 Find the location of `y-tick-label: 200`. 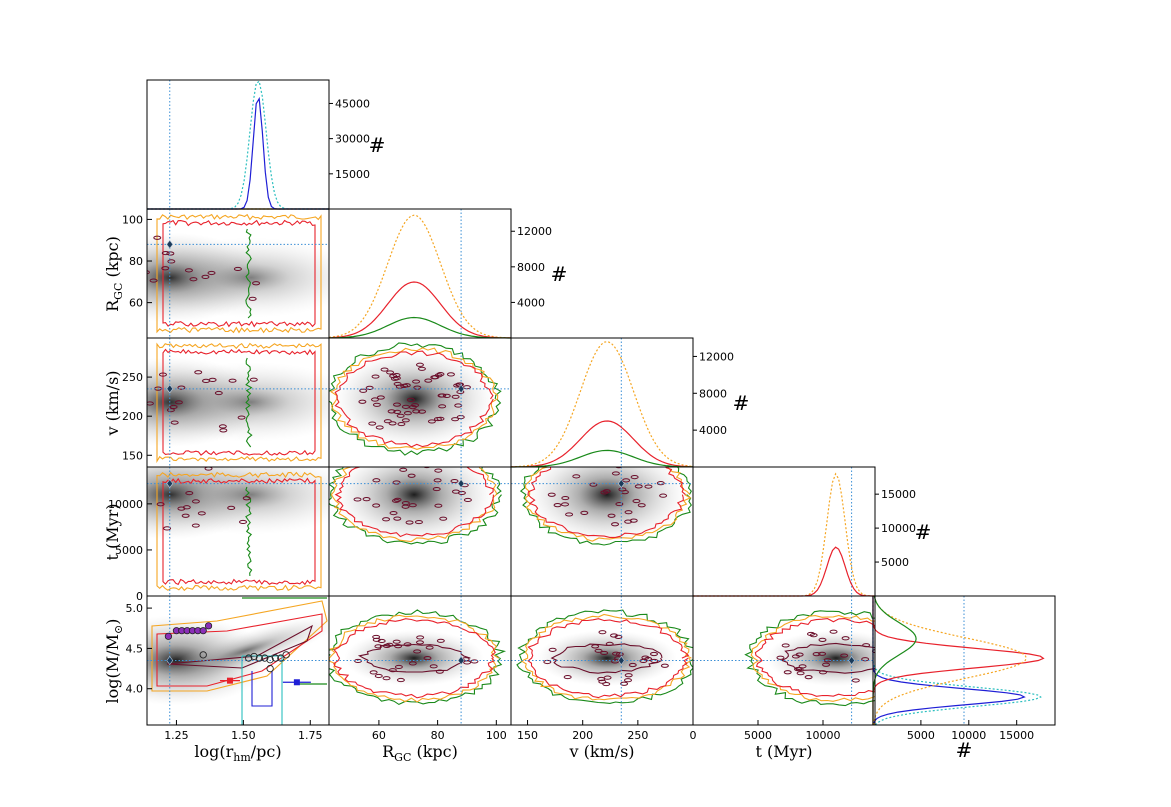

y-tick-label: 200 is located at coordinates (132, 416).